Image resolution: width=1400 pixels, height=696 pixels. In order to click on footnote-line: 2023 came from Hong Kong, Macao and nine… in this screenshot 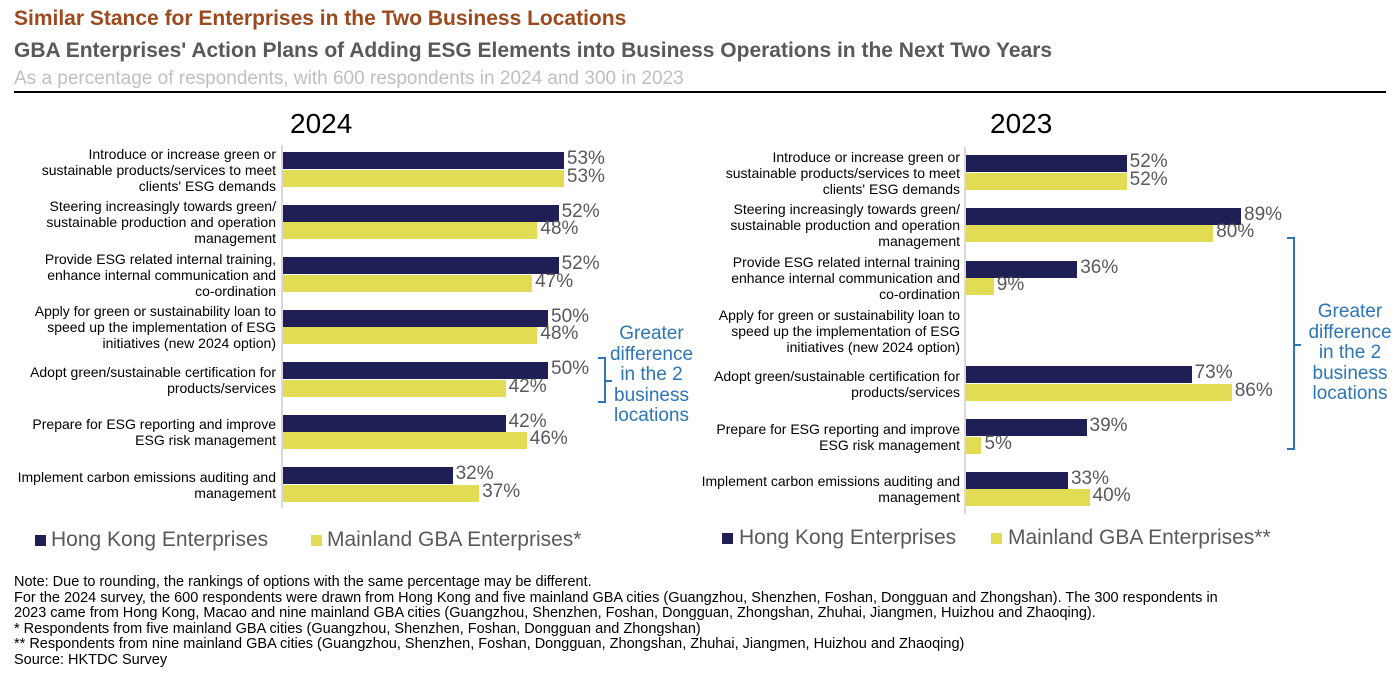, I will do `click(555, 613)`.